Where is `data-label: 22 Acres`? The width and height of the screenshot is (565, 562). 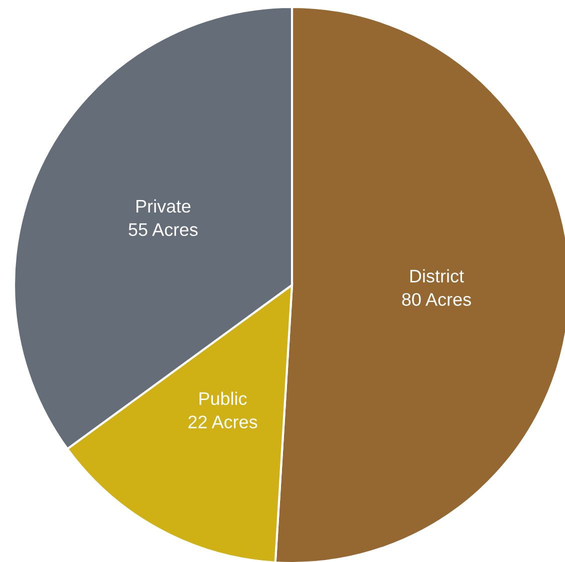 data-label: 22 Acres is located at coordinates (223, 422).